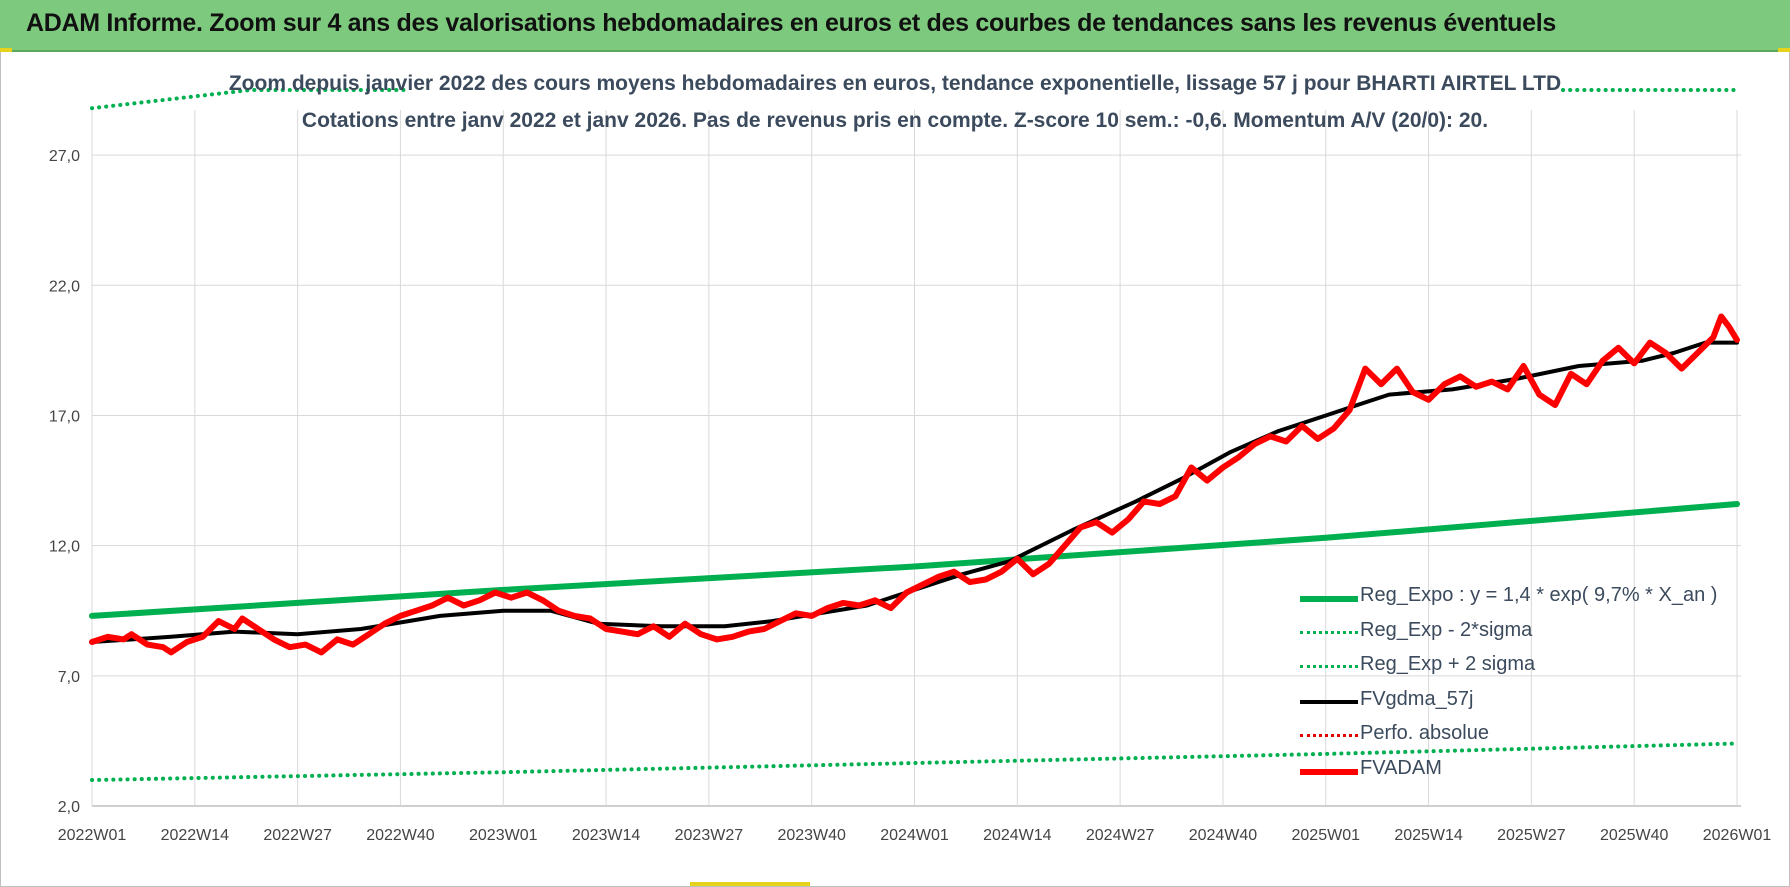 The height and width of the screenshot is (887, 1790). What do you see at coordinates (709, 835) in the screenshot?
I see `x-tick-label: 2023W27` at bounding box center [709, 835].